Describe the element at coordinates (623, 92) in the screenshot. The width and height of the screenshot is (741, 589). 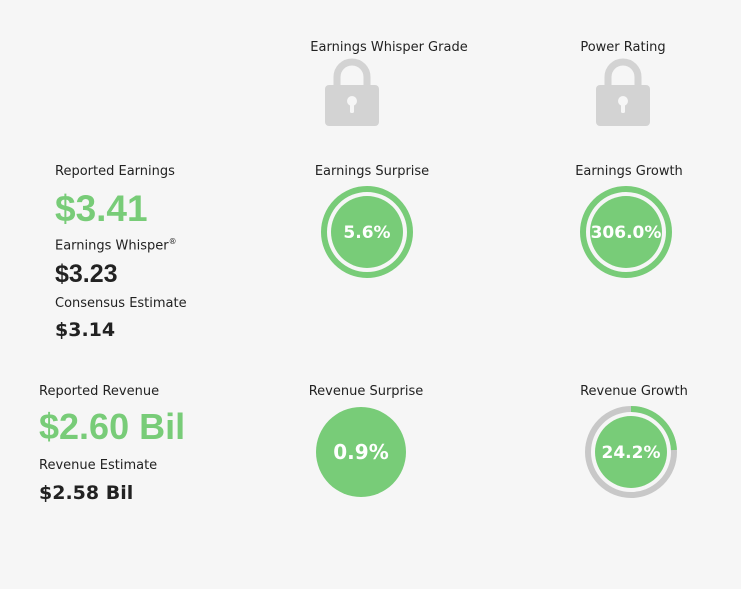
I see `power-lock-icon` at that location.